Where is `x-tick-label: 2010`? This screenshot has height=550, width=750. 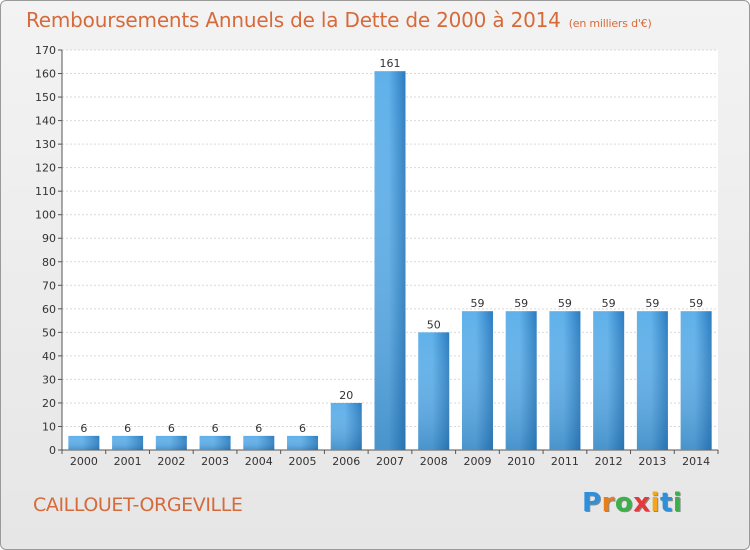 x-tick-label: 2010 is located at coordinates (521, 461).